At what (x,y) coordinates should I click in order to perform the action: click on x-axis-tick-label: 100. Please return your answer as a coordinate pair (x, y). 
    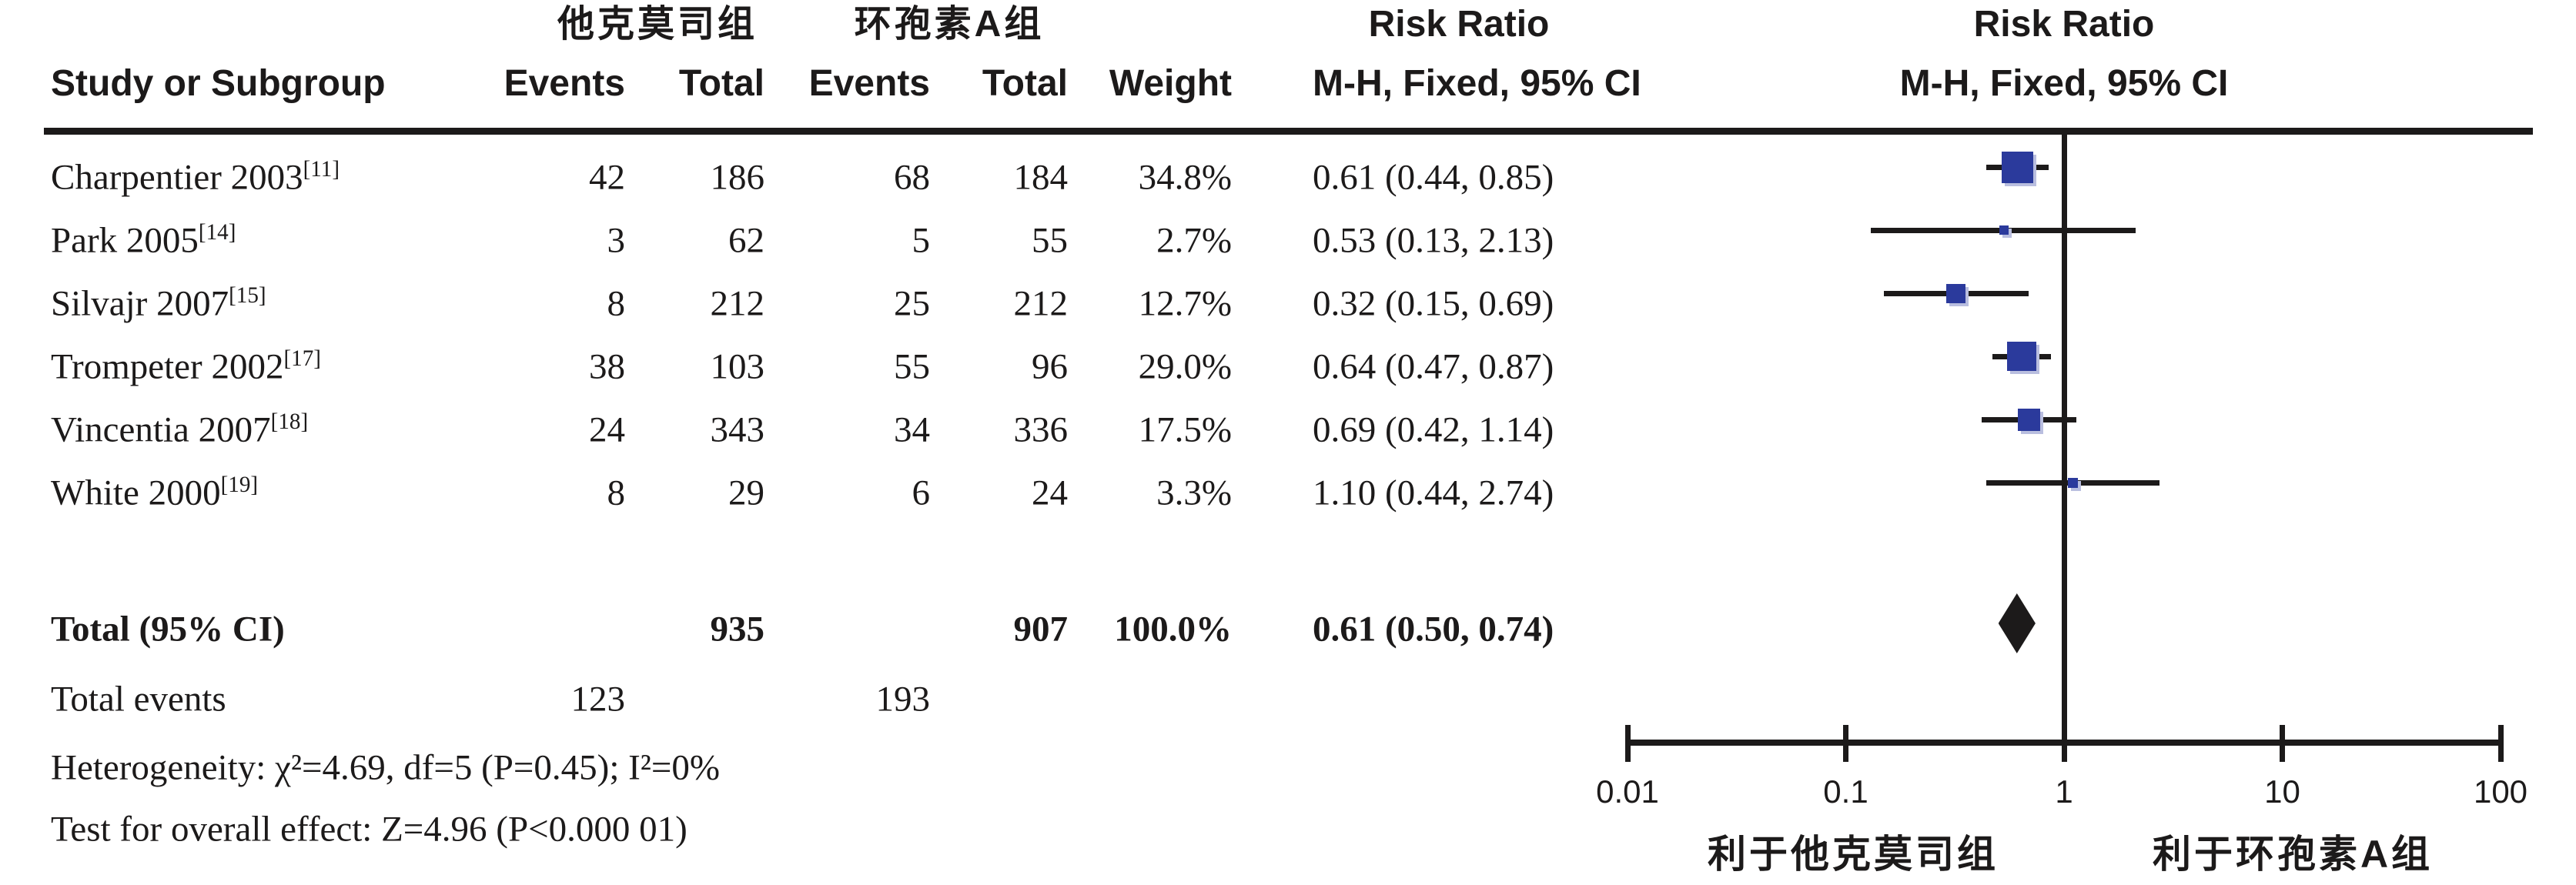
    Looking at the image, I should click on (2500, 791).